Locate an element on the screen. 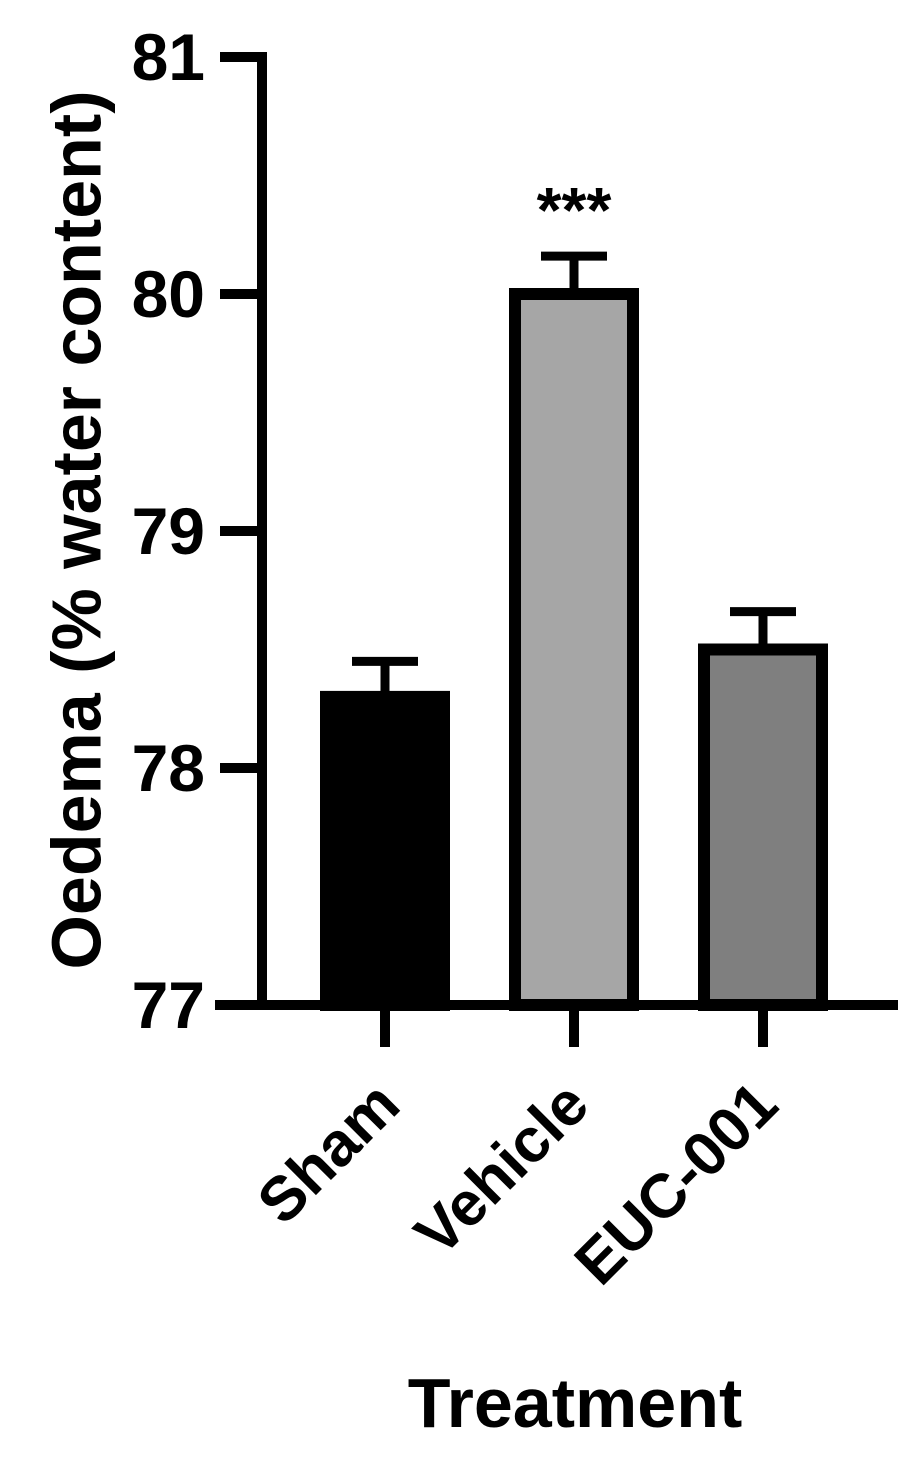  bar-sham is located at coordinates (385, 851).